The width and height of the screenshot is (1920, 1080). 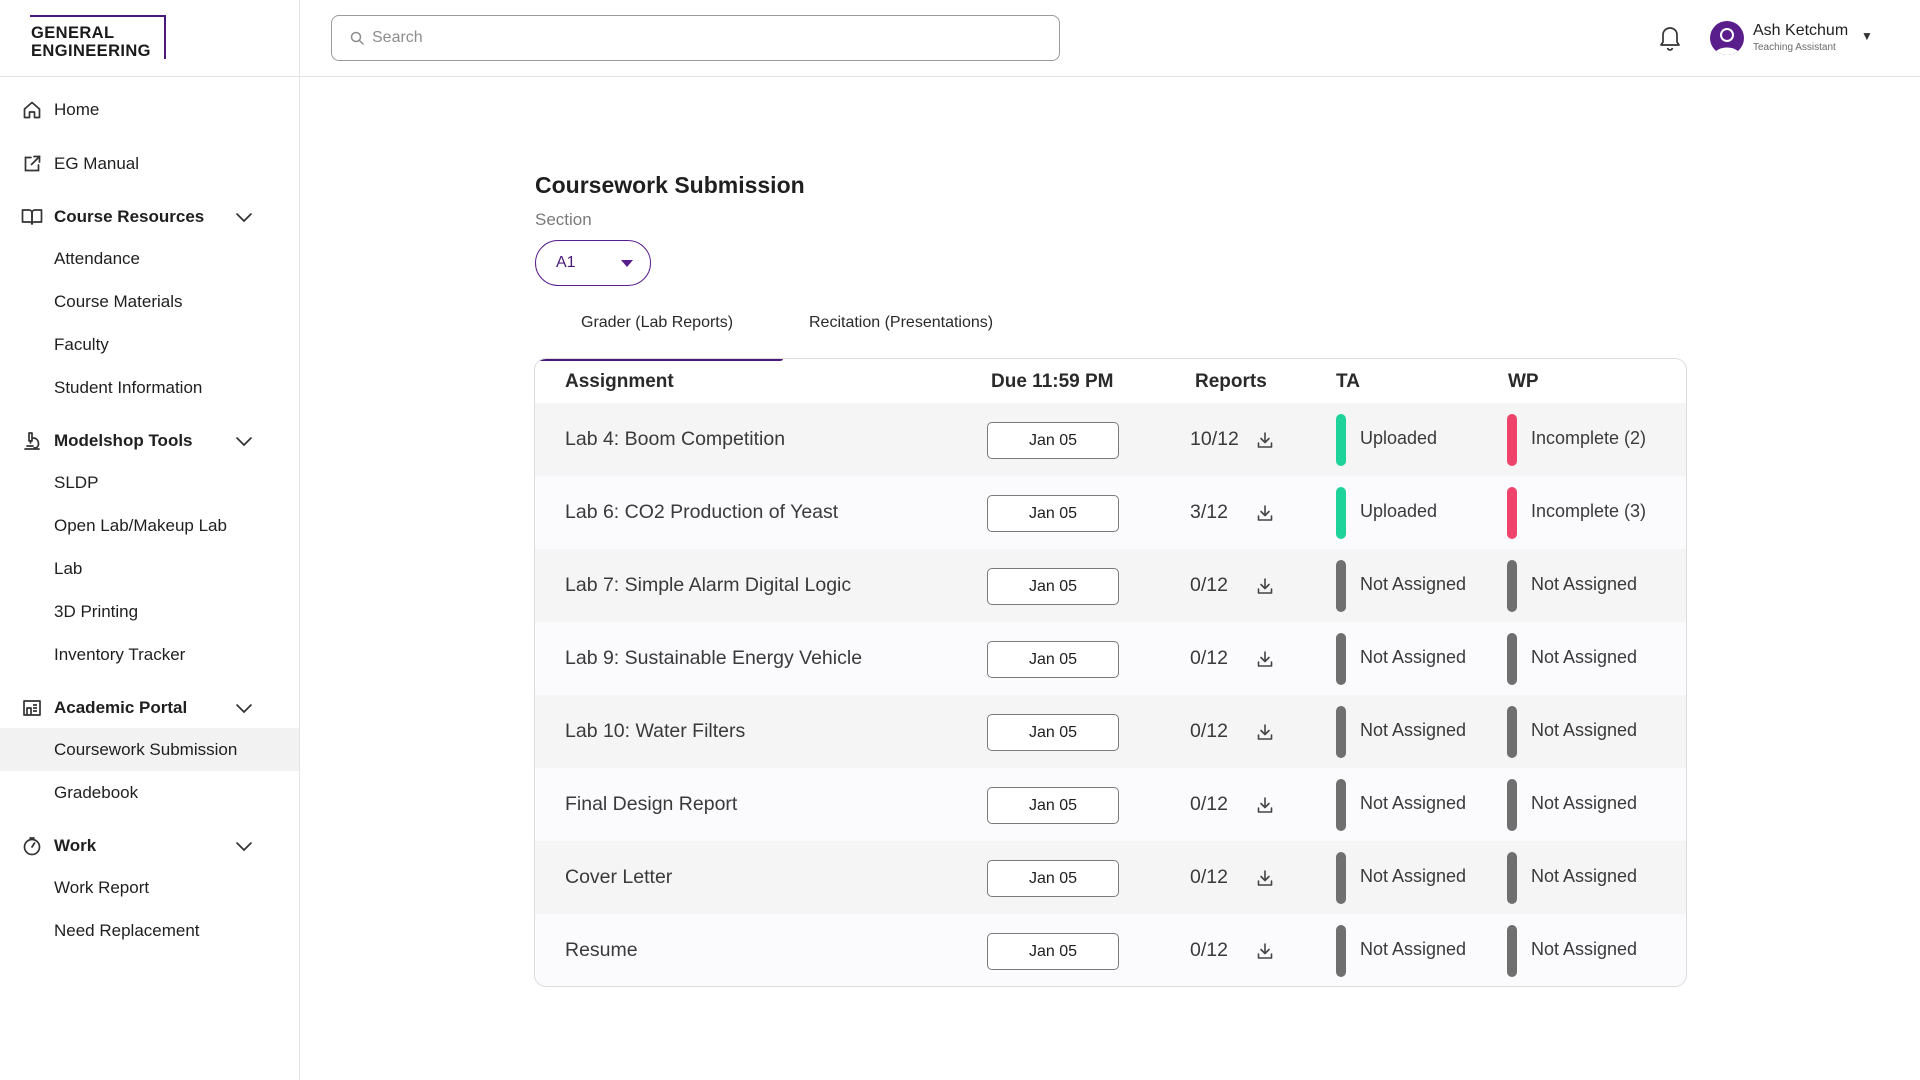 I want to click on avatar, so click(x=1727, y=38).